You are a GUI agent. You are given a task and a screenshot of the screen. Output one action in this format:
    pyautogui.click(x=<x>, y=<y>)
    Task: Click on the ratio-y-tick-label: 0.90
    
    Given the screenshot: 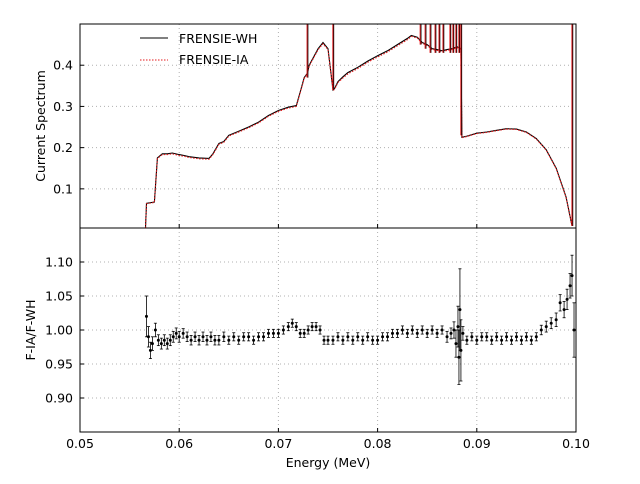 What is the action you would take?
    pyautogui.click(x=59, y=398)
    